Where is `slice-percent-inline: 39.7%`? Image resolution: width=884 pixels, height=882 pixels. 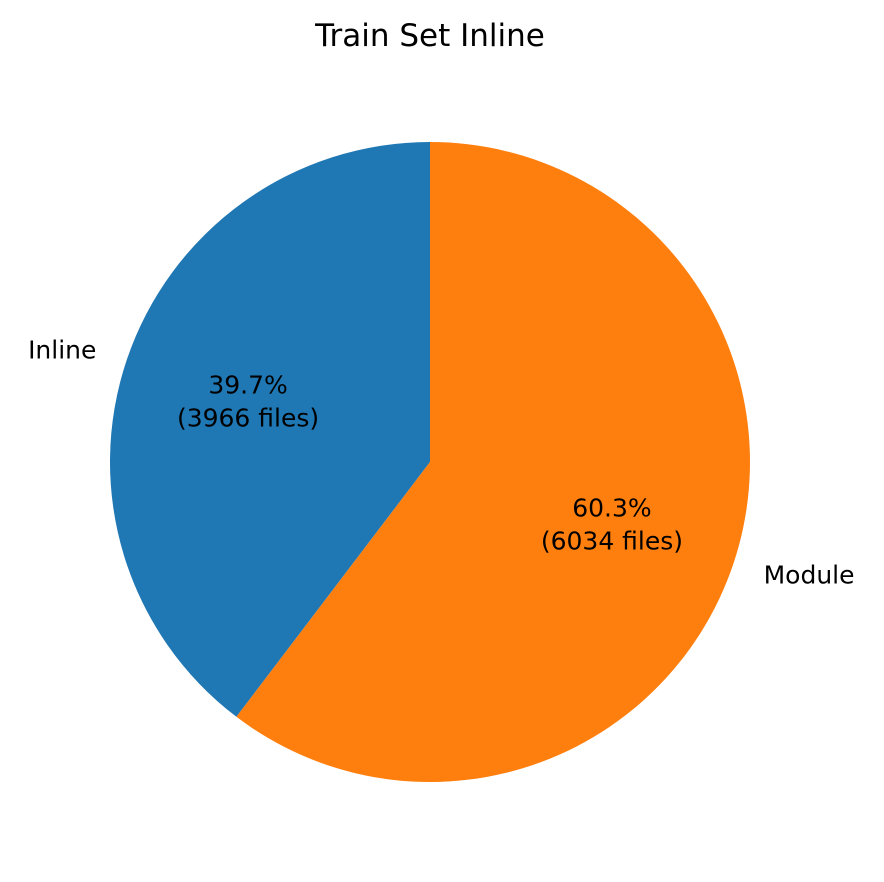
slice-percent-inline: 39.7% is located at coordinates (247, 385).